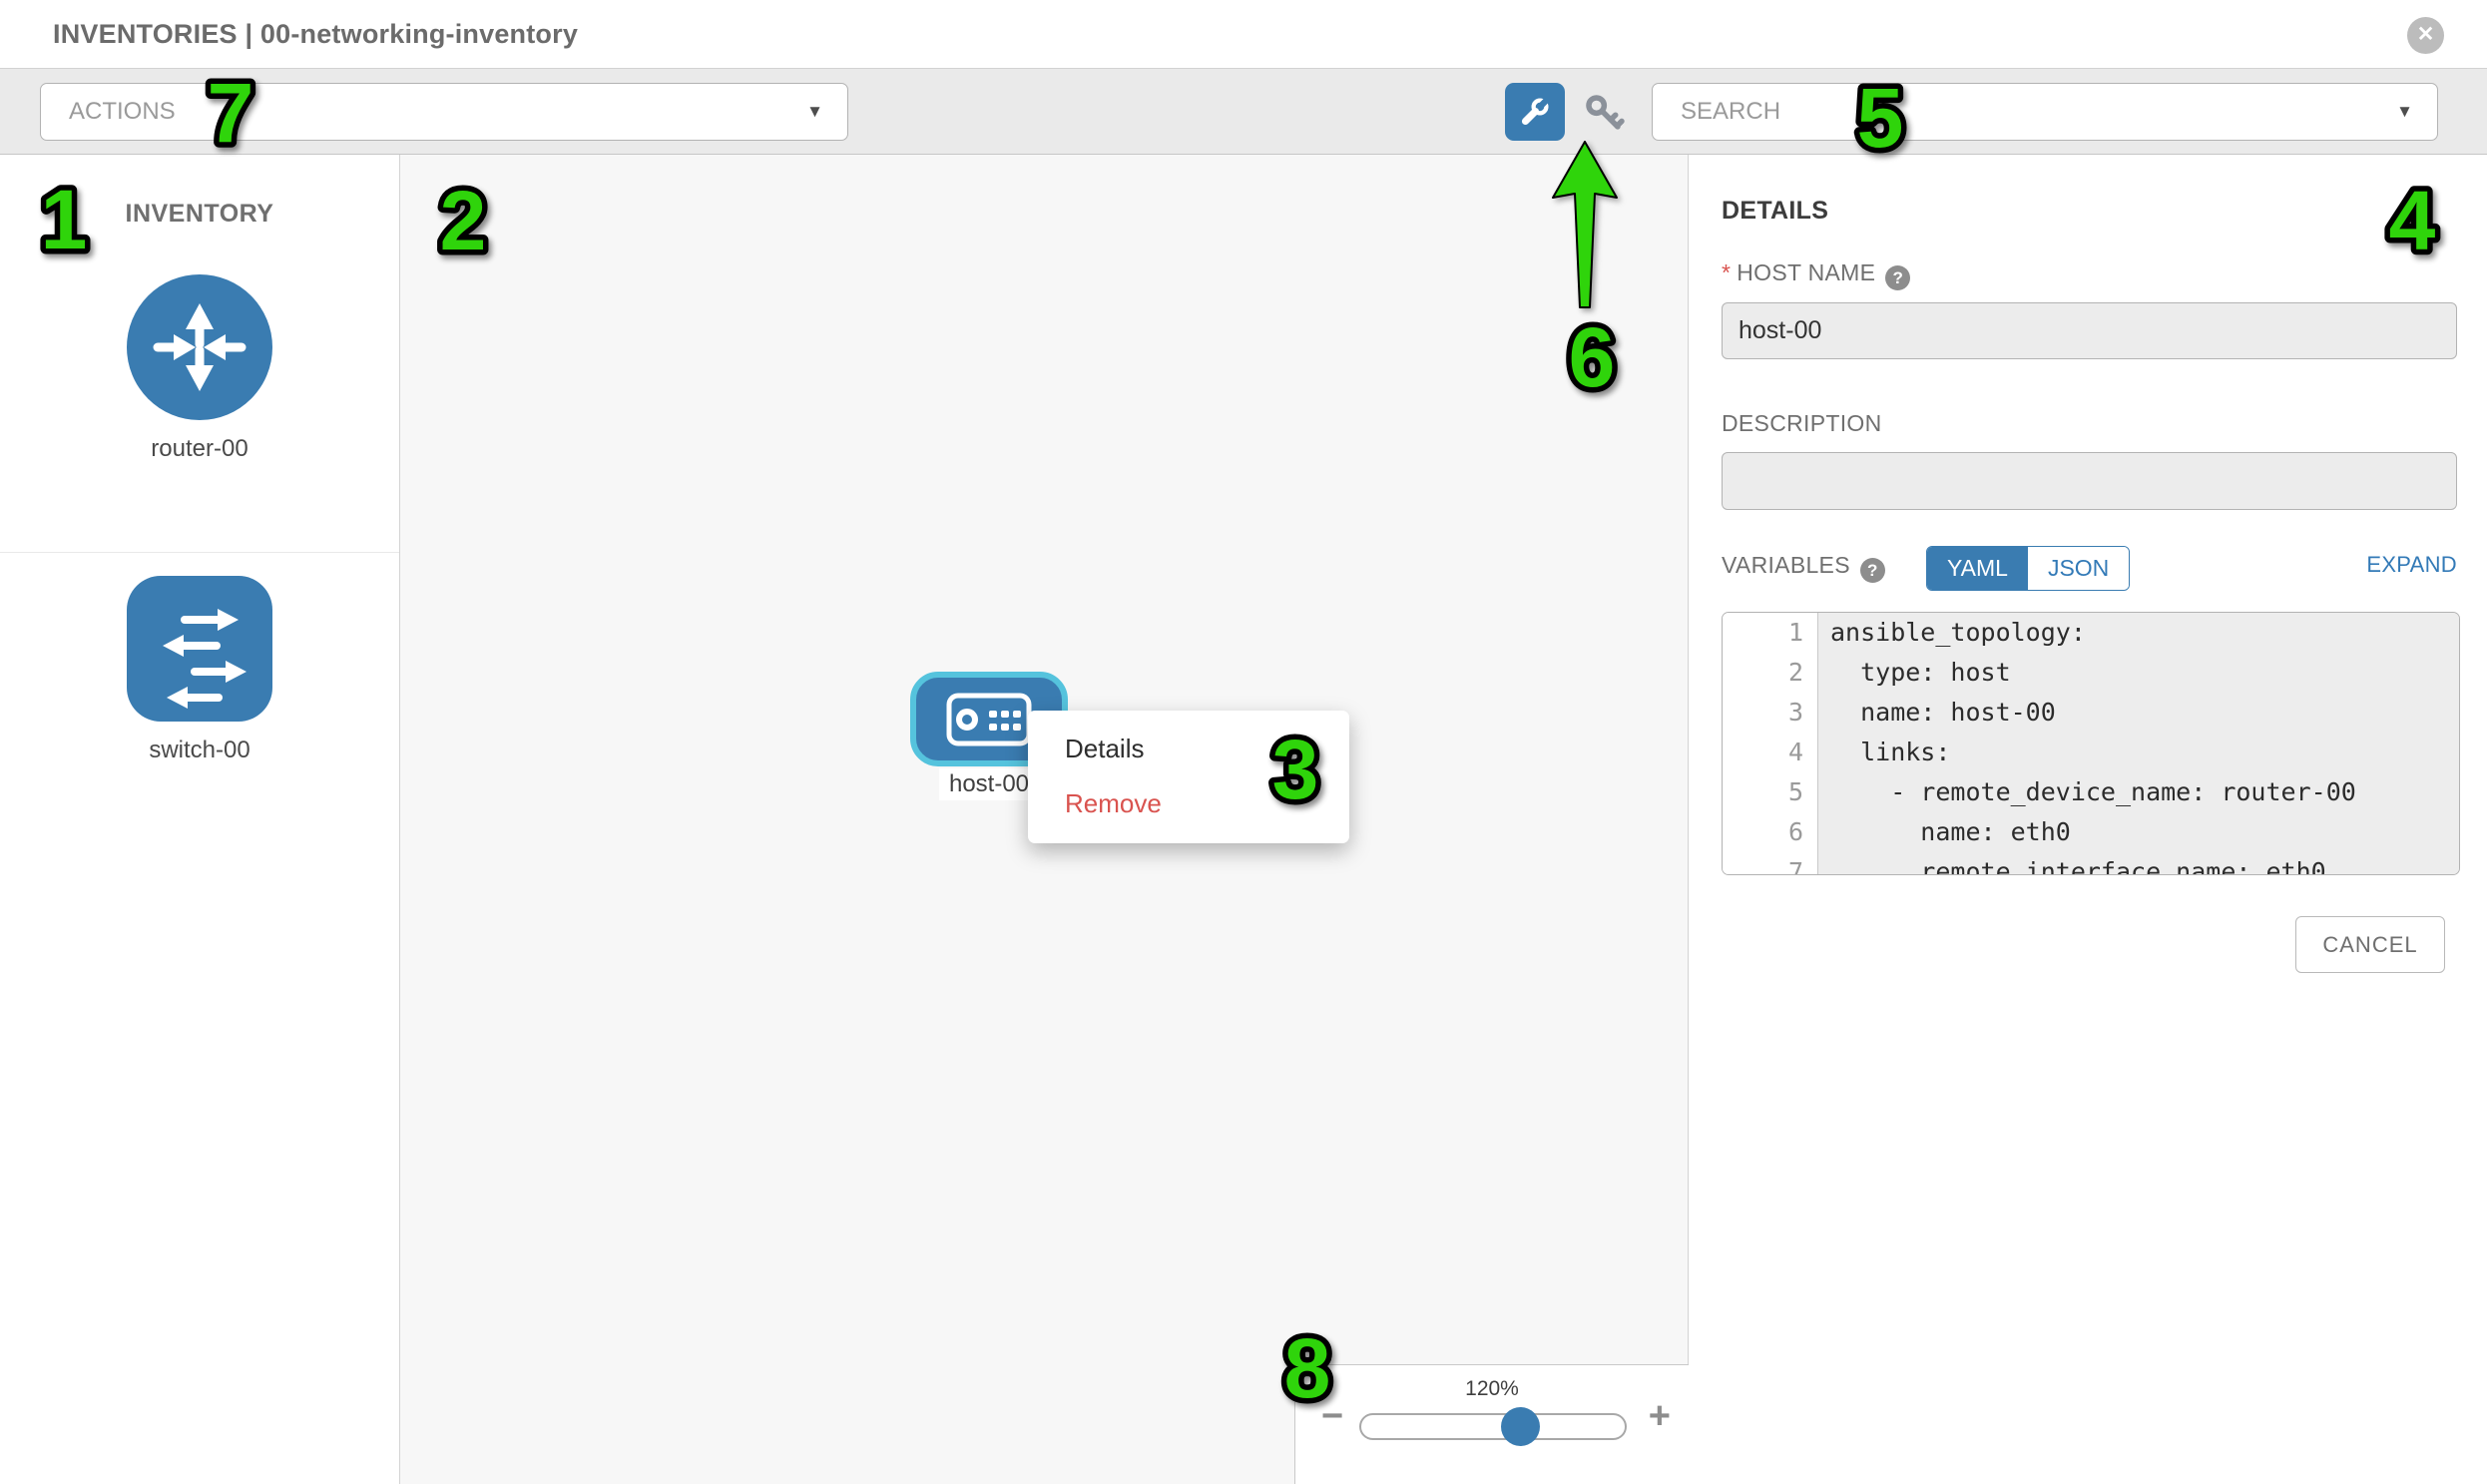  I want to click on palette-item-switch: switch-00, so click(199, 669).